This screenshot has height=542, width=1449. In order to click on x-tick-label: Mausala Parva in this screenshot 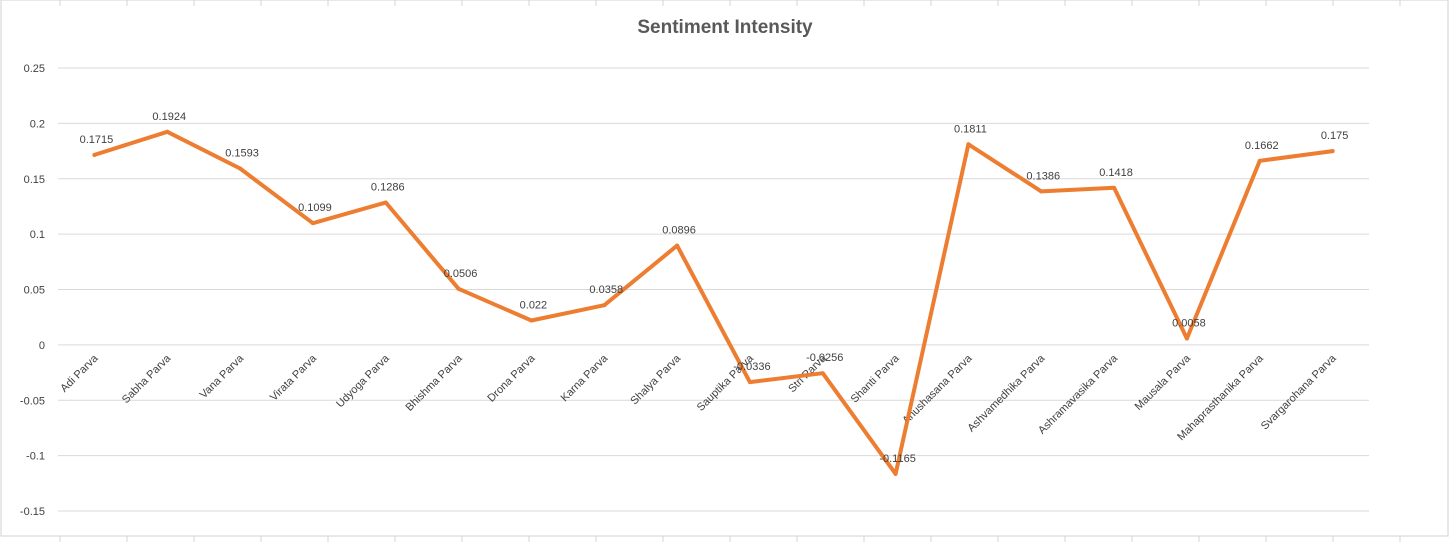, I will do `click(1163, 382)`.